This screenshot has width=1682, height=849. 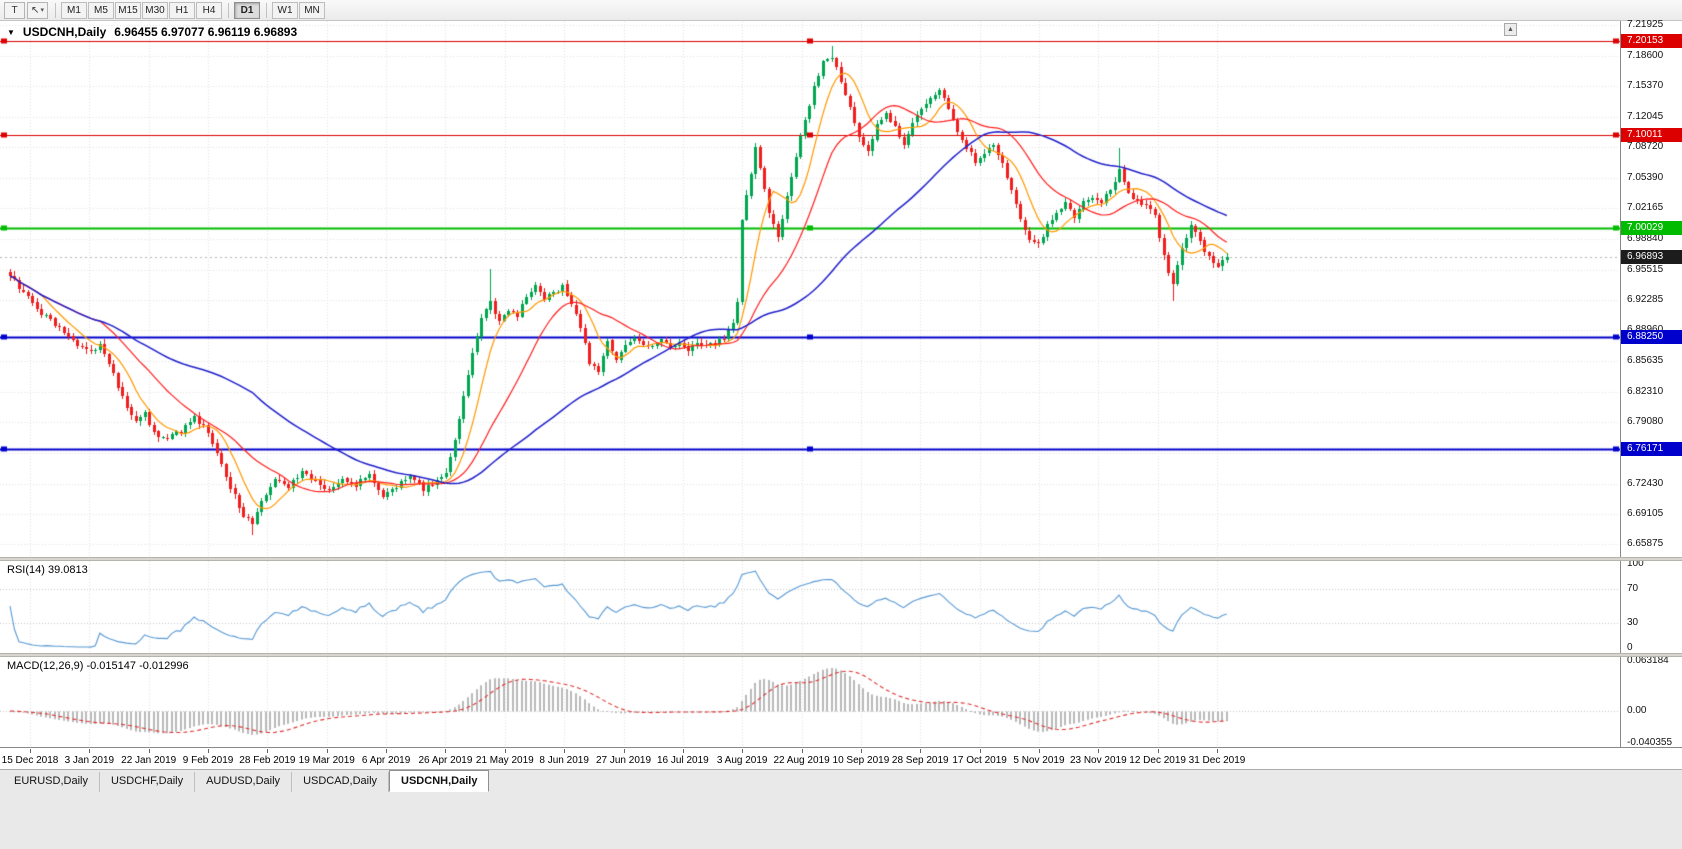 What do you see at coordinates (841, 10) in the screenshot?
I see `top-toolbar: T ↖ ▾ M1 M5 M15 M30 H1 H4 D1 W1 MN` at bounding box center [841, 10].